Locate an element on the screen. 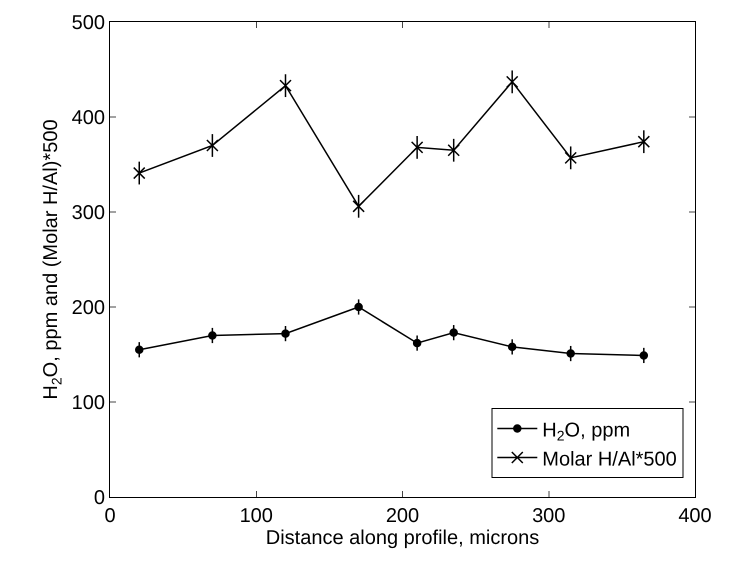 Image resolution: width=729 pixels, height=565 pixels. x-tick-label: 200 is located at coordinates (403, 516).